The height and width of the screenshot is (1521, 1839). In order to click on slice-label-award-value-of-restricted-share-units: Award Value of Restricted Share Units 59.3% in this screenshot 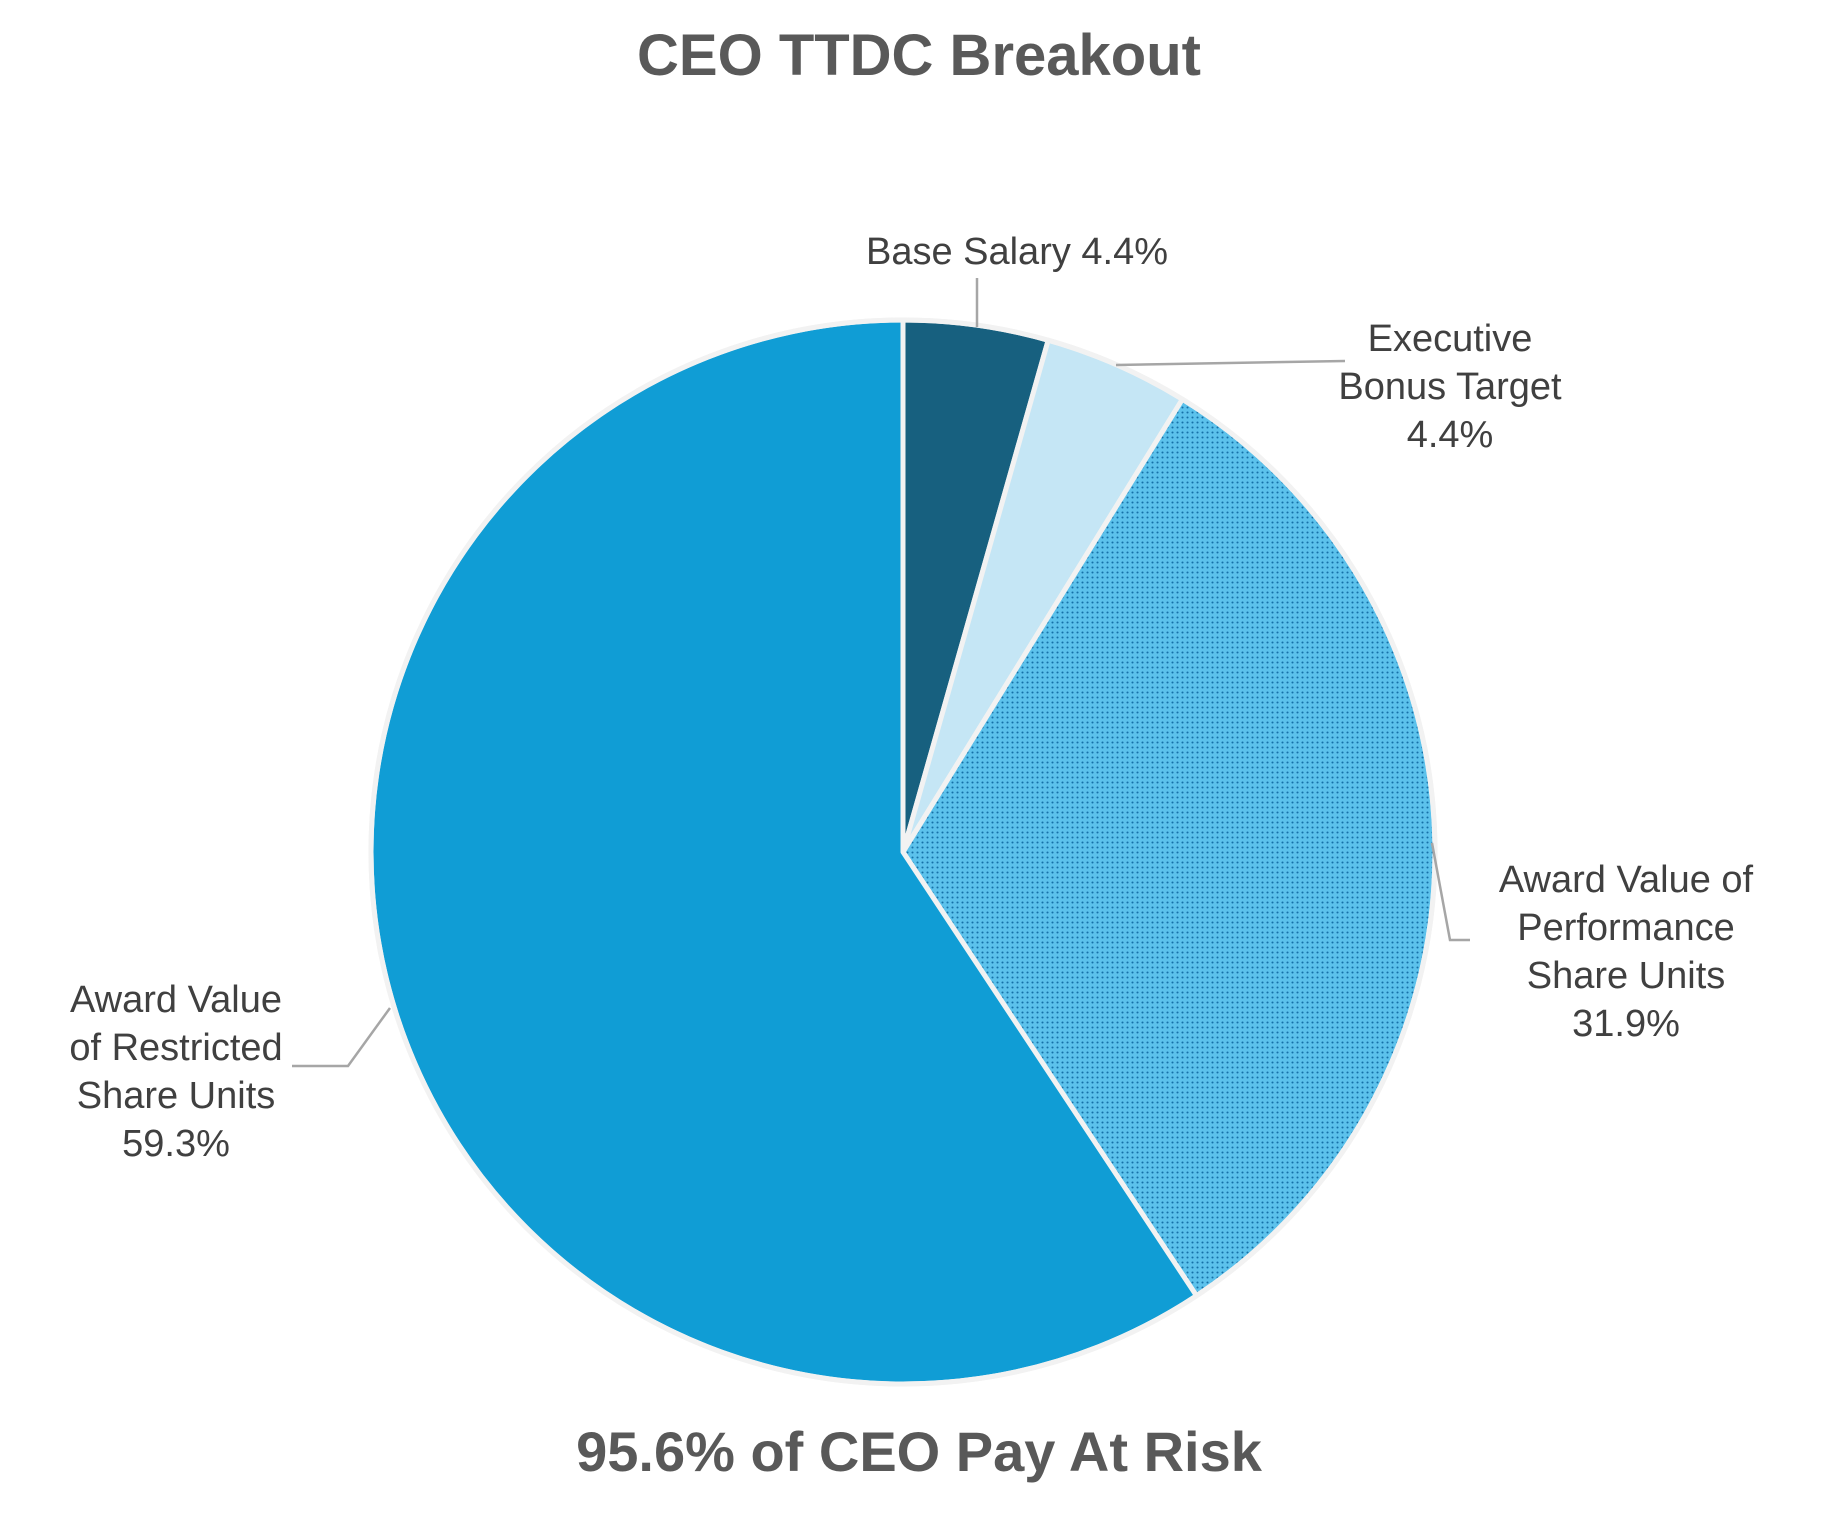, I will do `click(175, 1072)`.